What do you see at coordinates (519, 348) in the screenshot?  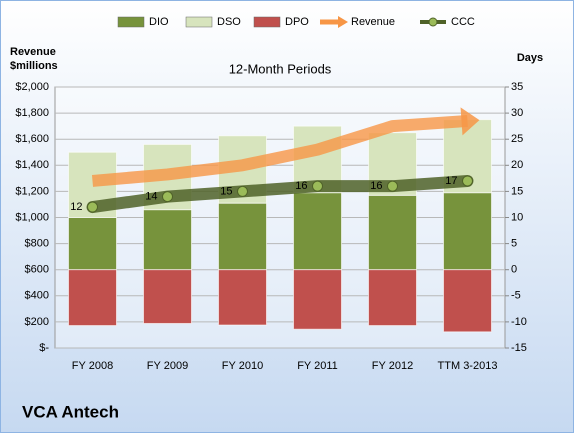 I see `y2-tick-label: -15` at bounding box center [519, 348].